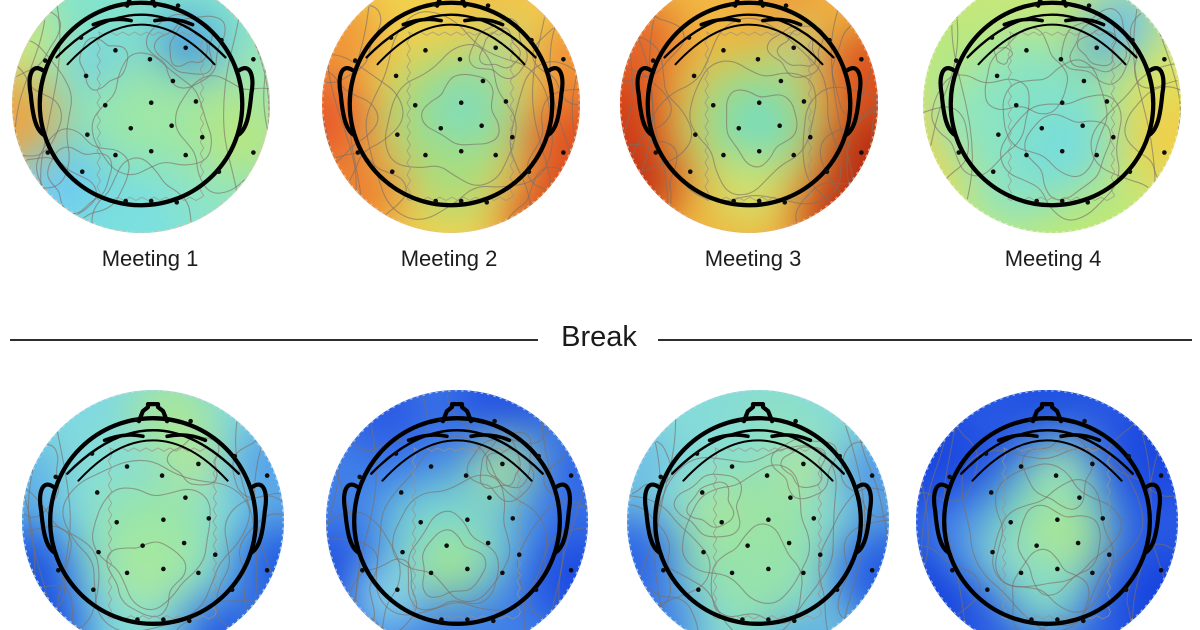 The width and height of the screenshot is (1200, 630). What do you see at coordinates (150, 258) in the screenshot?
I see `label-meeting-1: Meeting 1` at bounding box center [150, 258].